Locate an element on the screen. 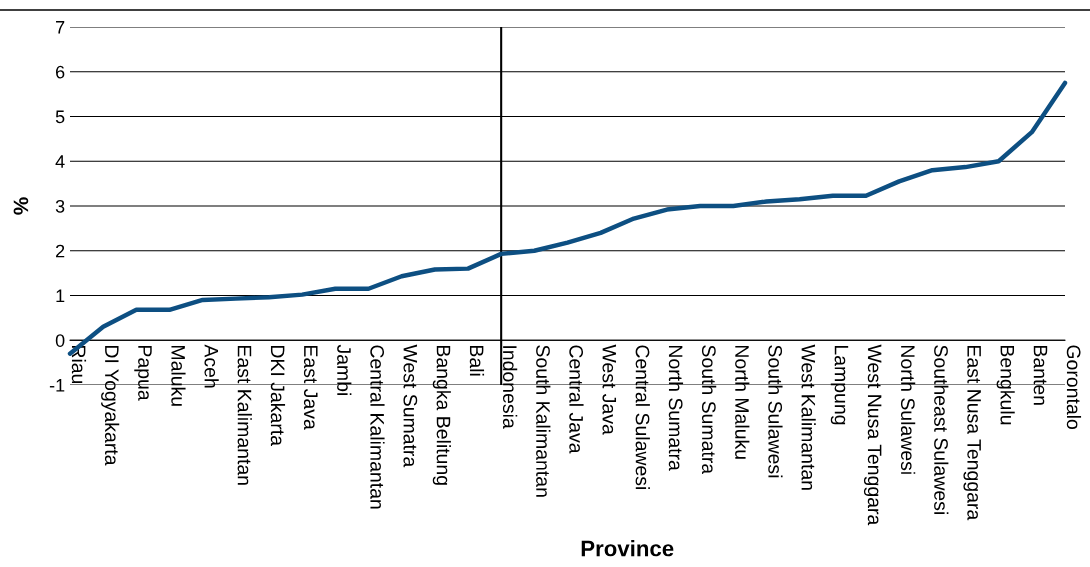 The height and width of the screenshot is (567, 1090). x-tick-label: South Kalimantan is located at coordinates (543, 421).